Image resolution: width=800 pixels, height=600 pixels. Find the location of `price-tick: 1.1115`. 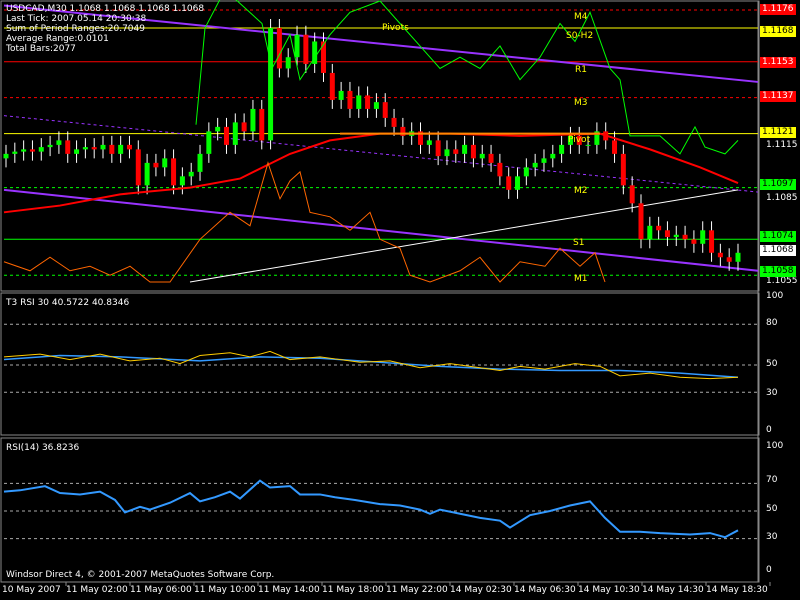

price-tick: 1.1115 is located at coordinates (782, 145).